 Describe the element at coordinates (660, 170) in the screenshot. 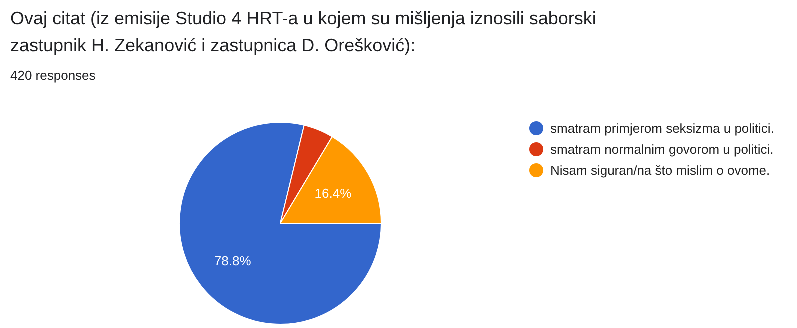

I see `legend-label: Nisam siguran/na što mislim o ovome.` at that location.